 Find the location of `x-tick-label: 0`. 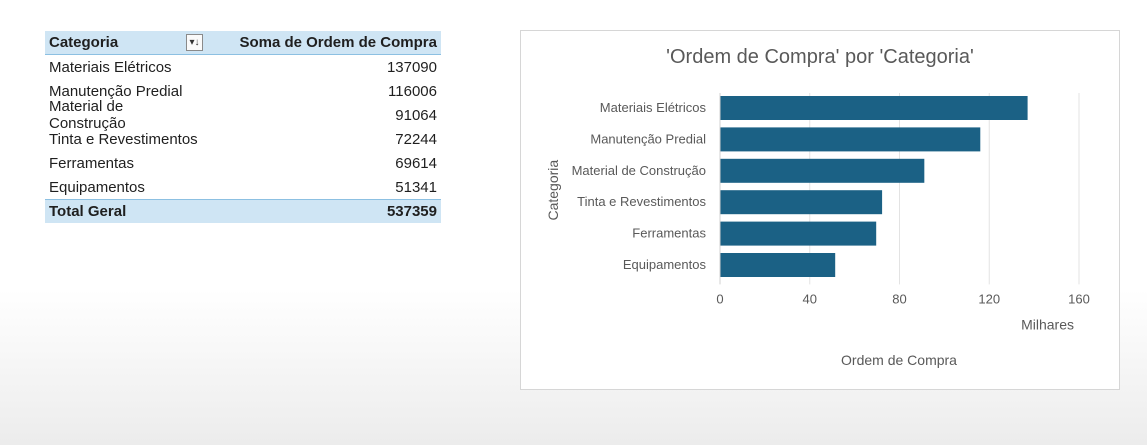

x-tick-label: 0 is located at coordinates (719, 298).